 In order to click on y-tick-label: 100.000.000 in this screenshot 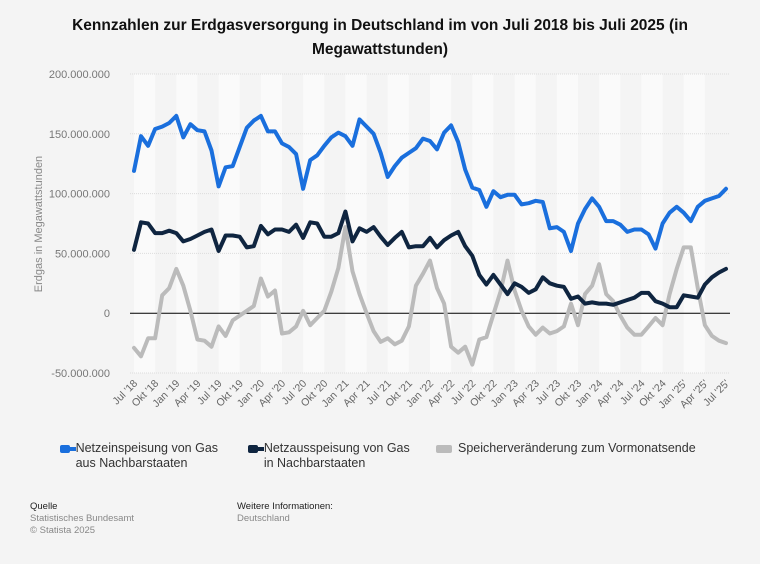, I will do `click(79, 195)`.